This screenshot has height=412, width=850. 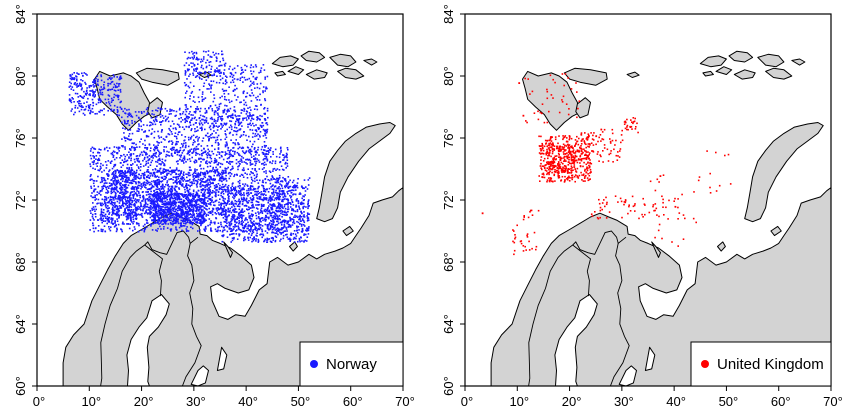 What do you see at coordinates (148, 340) in the screenshot?
I see `lake-bothnia` at bounding box center [148, 340].